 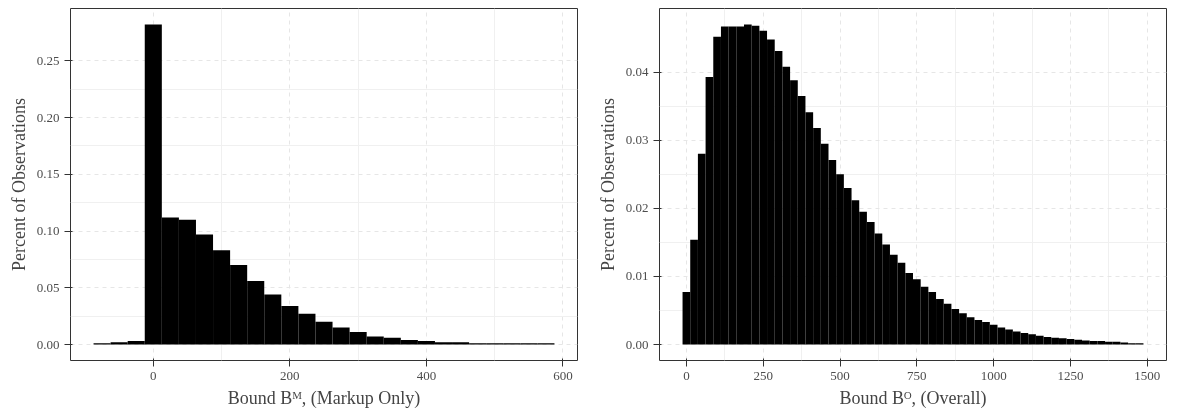 What do you see at coordinates (913, 398) in the screenshot?
I see `x-axis-title: Bound Bᴼ, (Overall)` at bounding box center [913, 398].